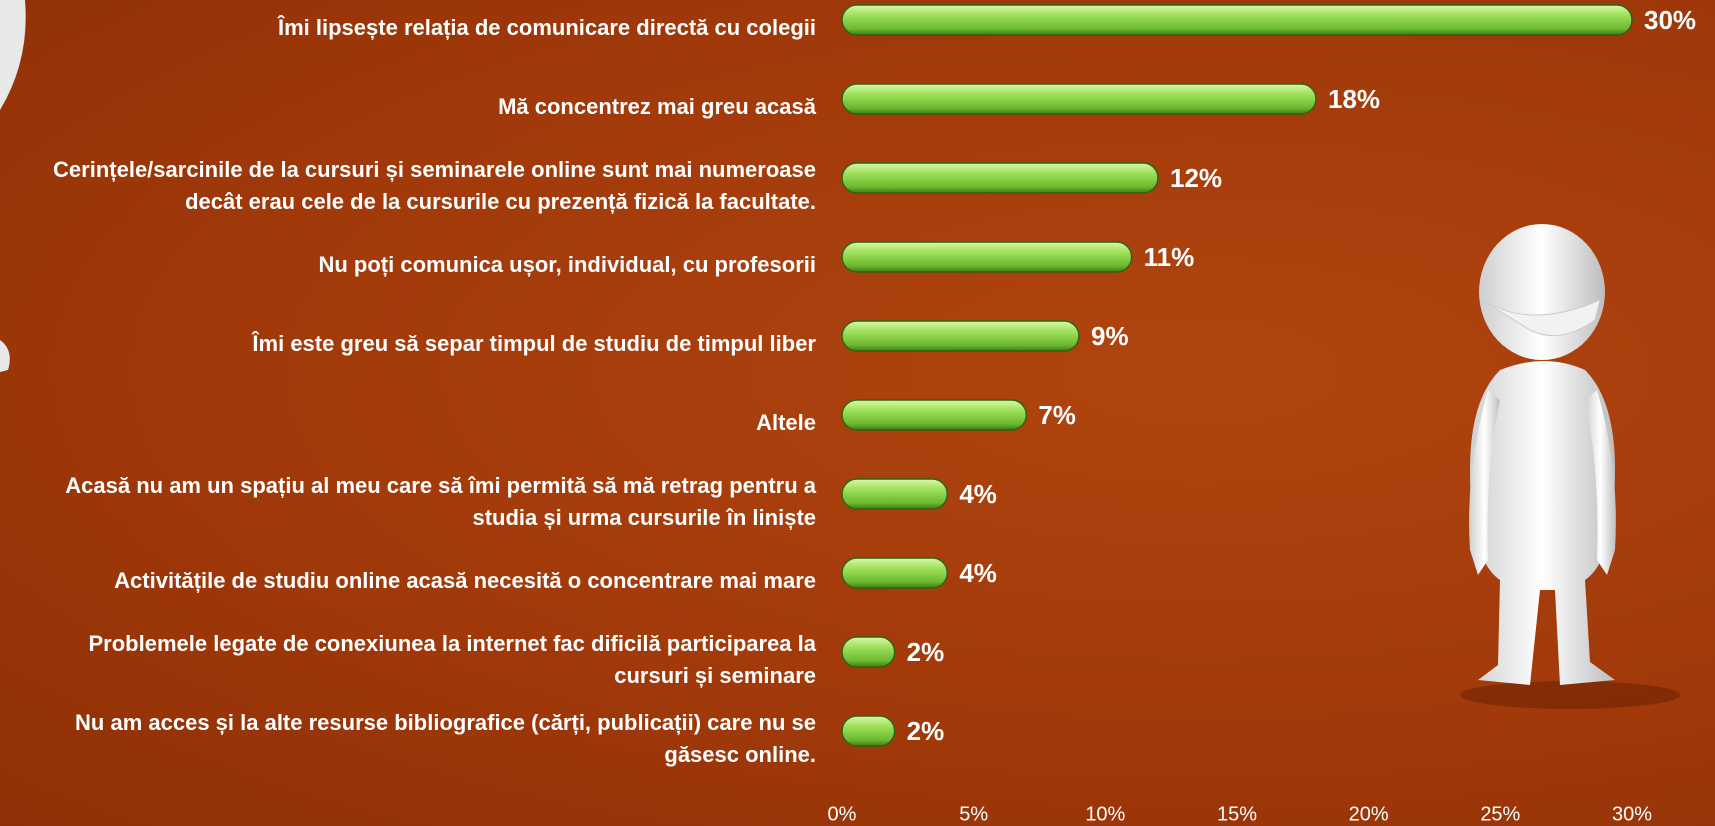 The width and height of the screenshot is (1715, 826). Describe the element at coordinates (1196, 178) in the screenshot. I see `value-label: 12%` at that location.